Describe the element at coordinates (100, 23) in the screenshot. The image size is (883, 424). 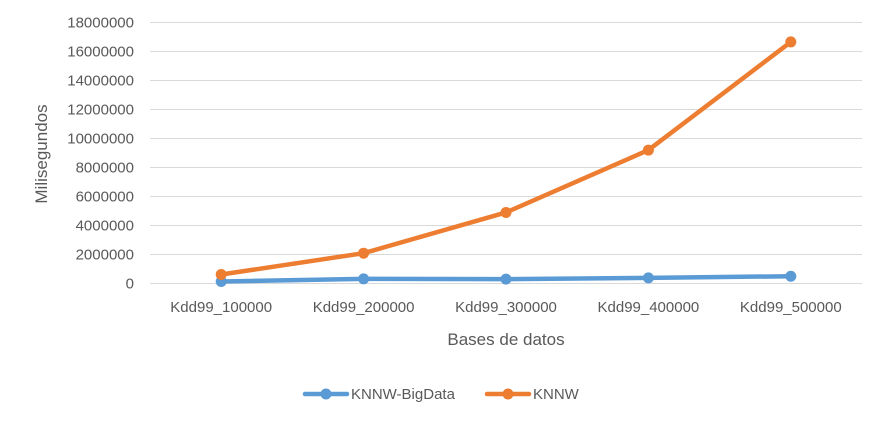
I see `y-tick-label: 18000000` at that location.